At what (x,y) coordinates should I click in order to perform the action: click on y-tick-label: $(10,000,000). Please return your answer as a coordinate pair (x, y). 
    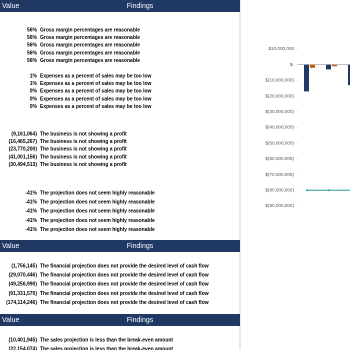
    Looking at the image, I should click on (279, 80).